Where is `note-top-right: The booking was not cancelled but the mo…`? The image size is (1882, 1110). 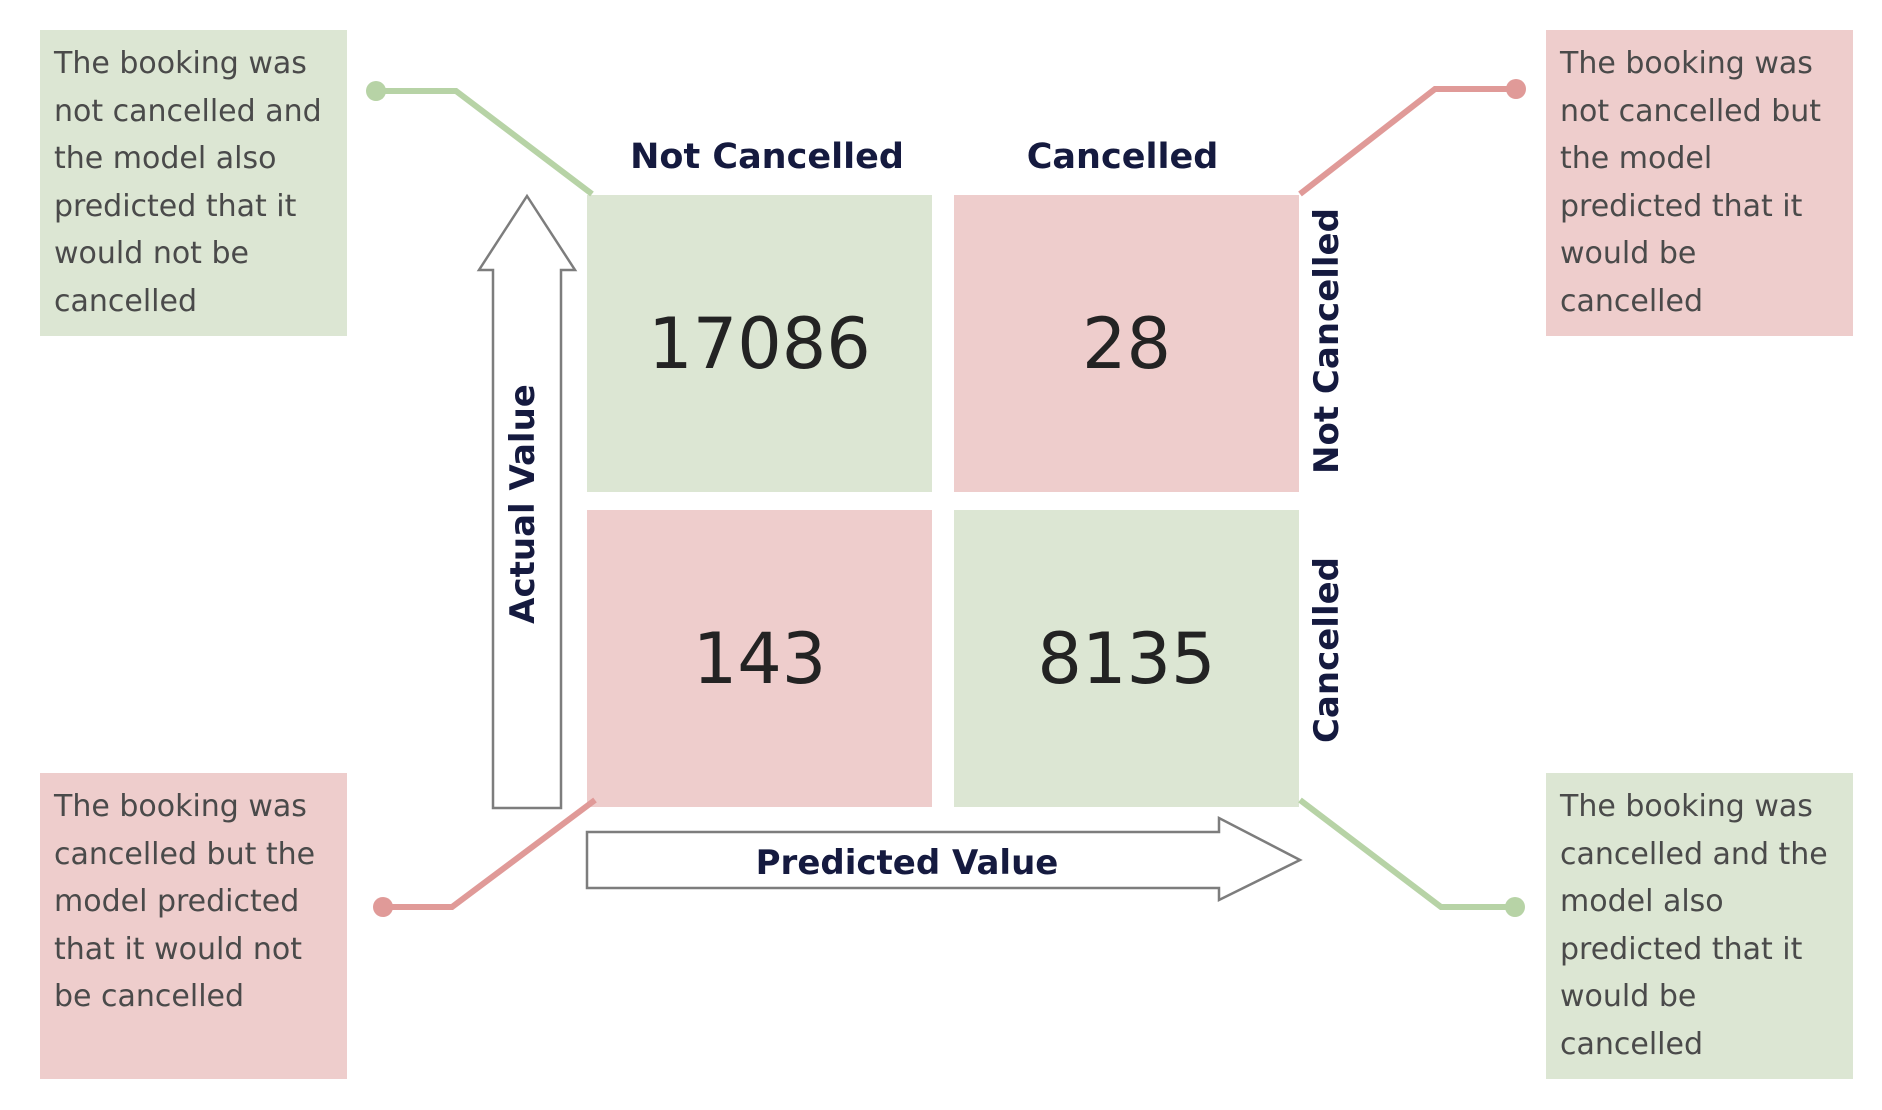 note-top-right: The booking was not cancelled but the mo… is located at coordinates (1699, 183).